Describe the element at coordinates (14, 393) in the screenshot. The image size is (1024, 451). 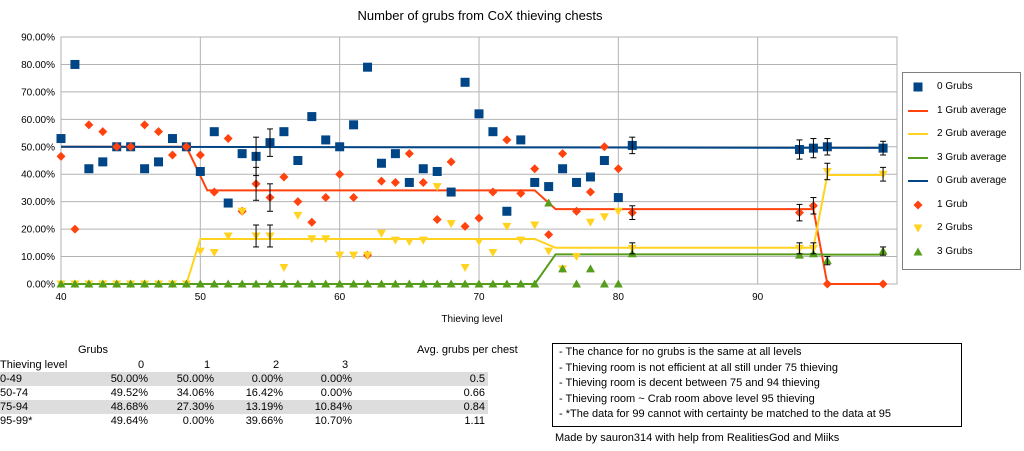
I see `table-cell-level: 50-74` at that location.